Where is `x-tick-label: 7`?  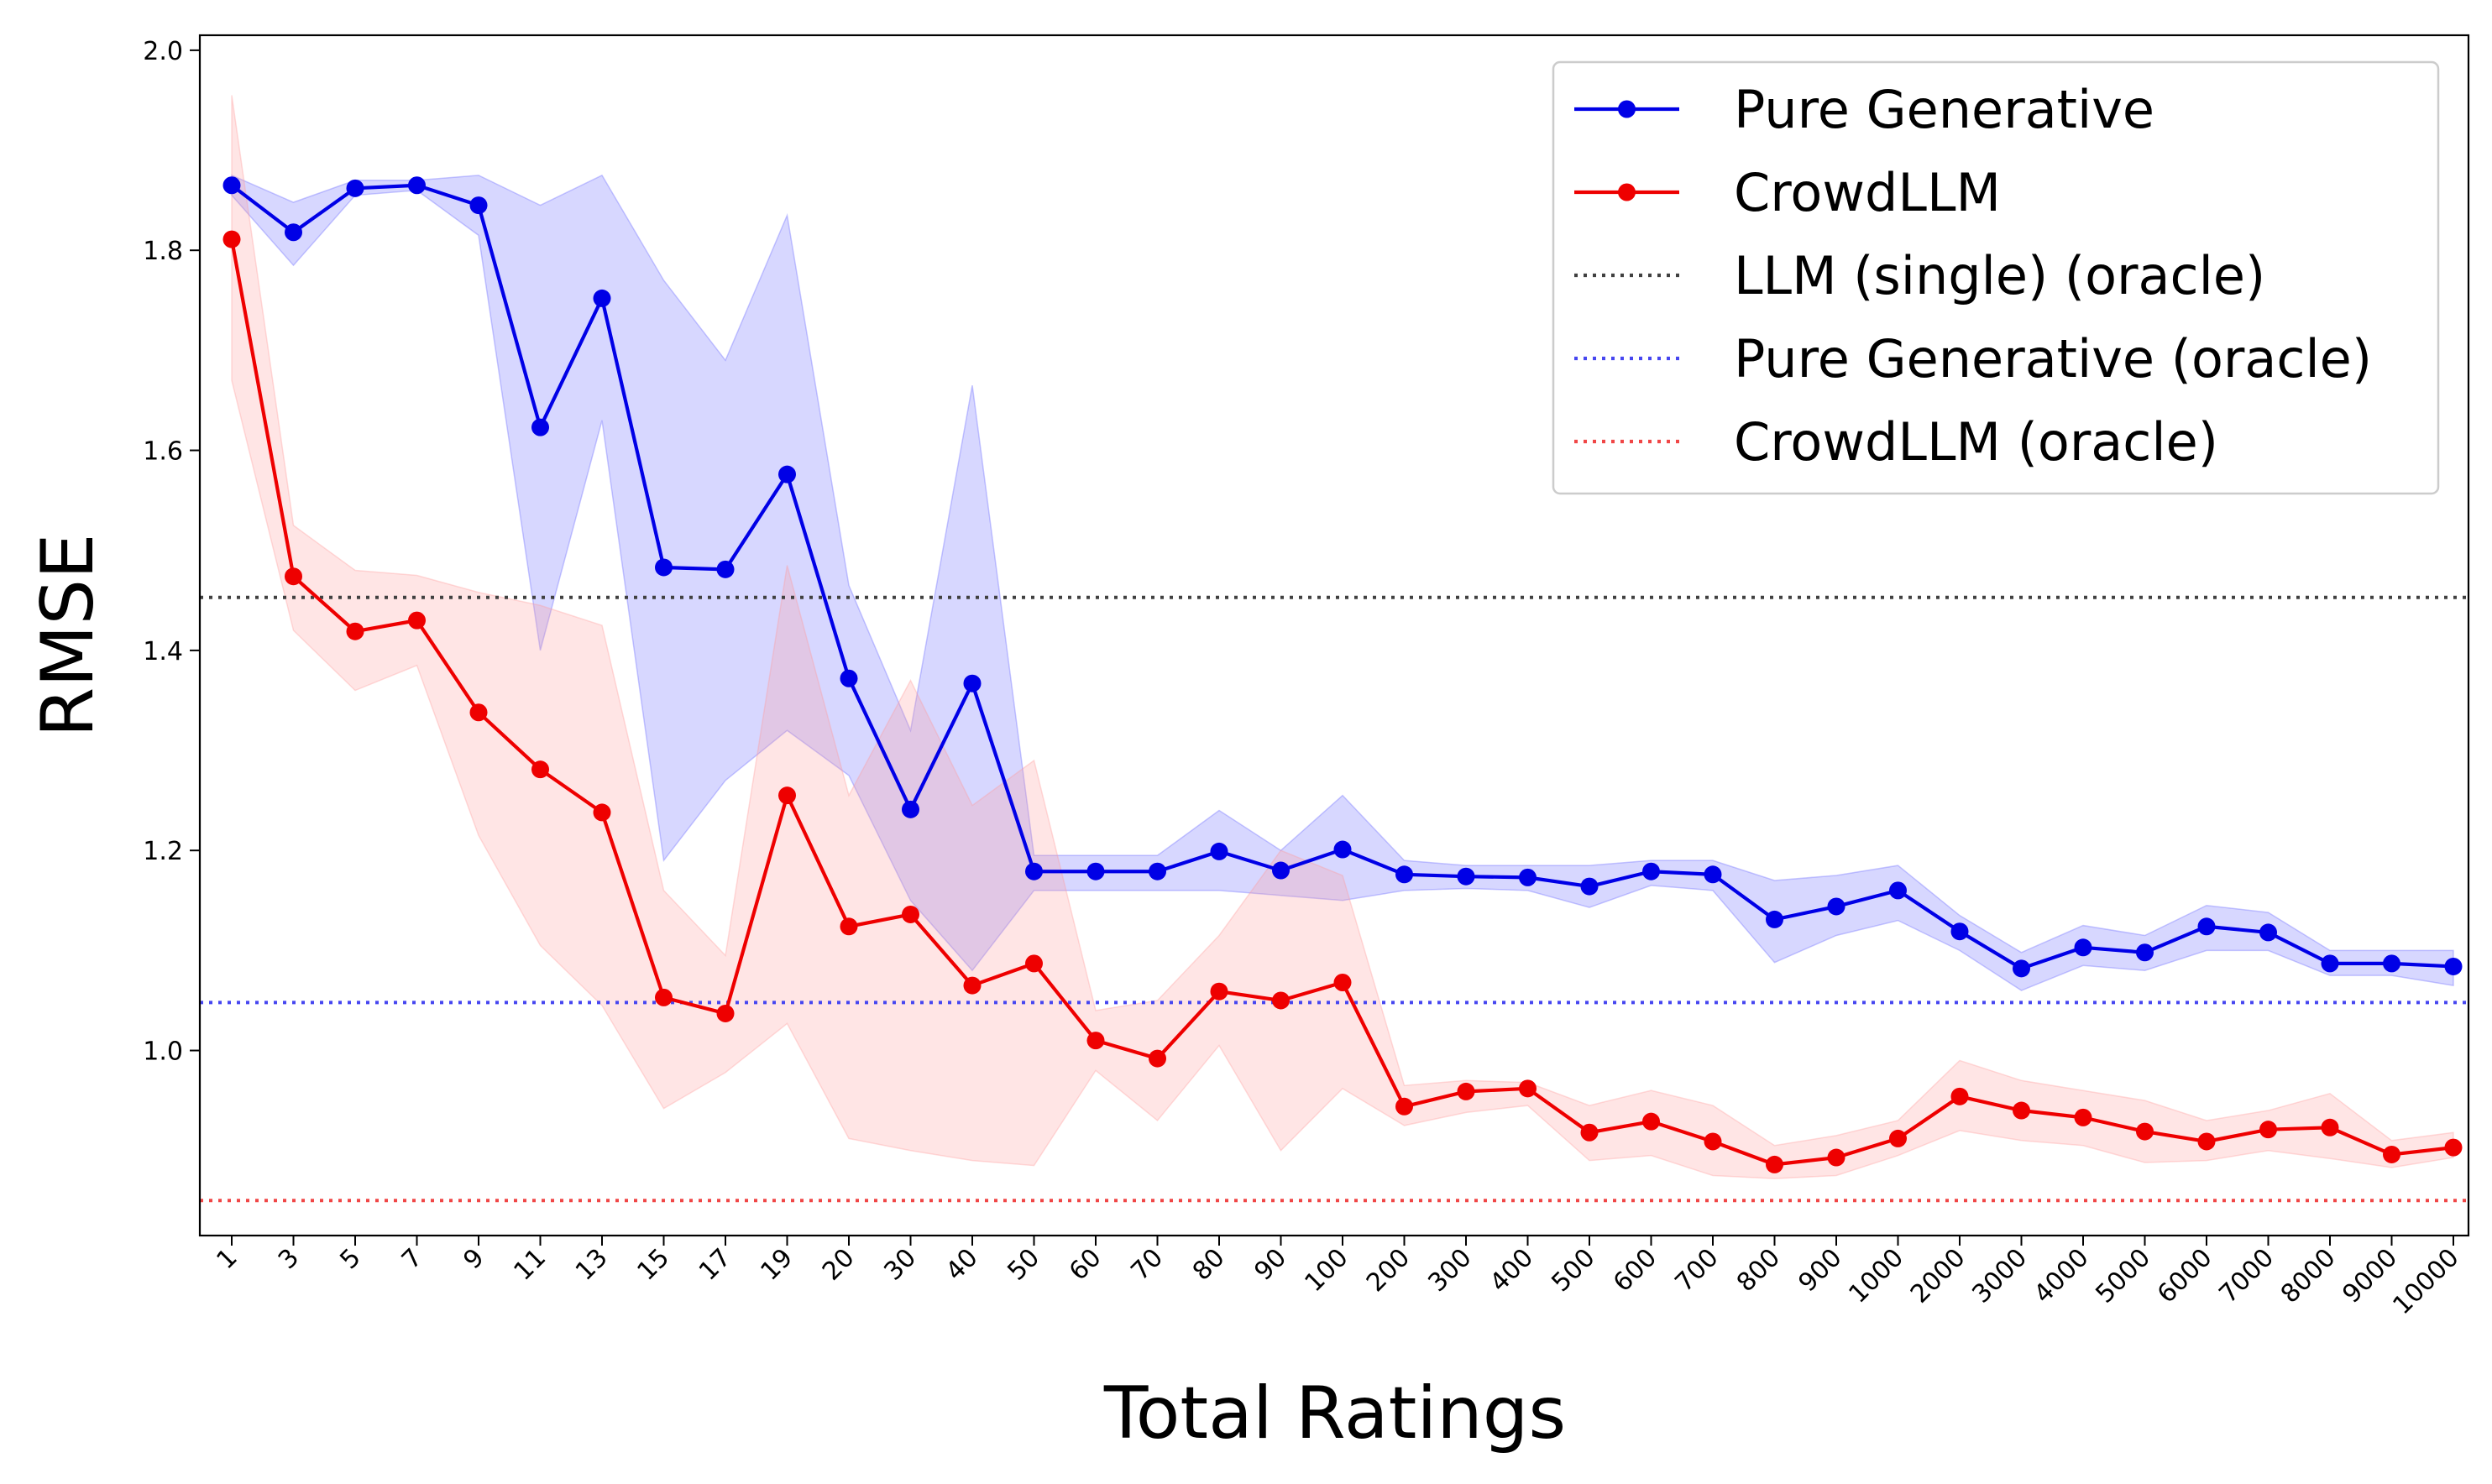 x-tick-label: 7 is located at coordinates (412, 1259).